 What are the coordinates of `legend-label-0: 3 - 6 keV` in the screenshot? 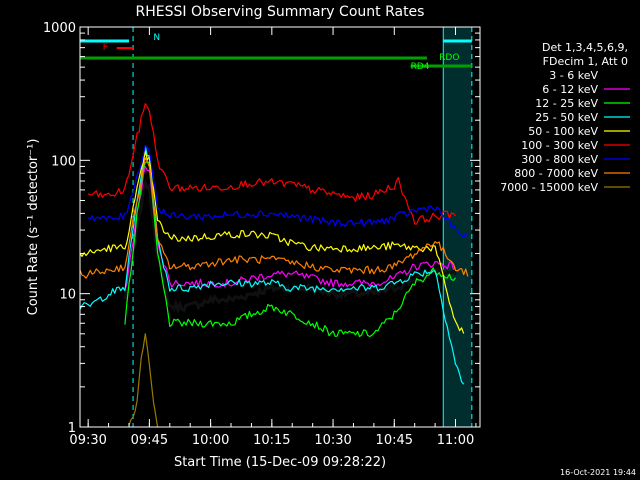 It's located at (573, 75).